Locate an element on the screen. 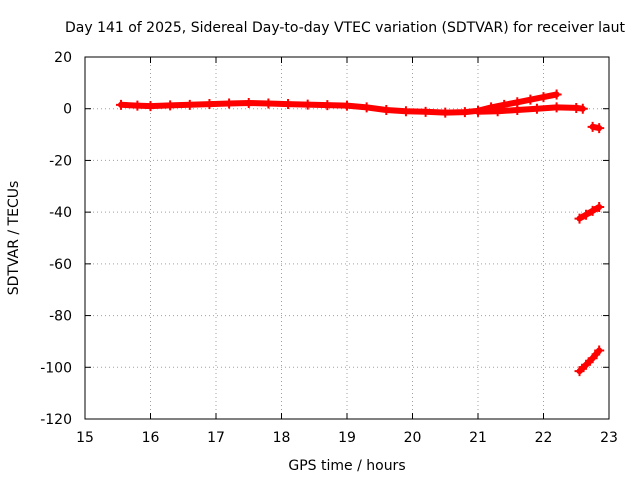  y-tick-label: 0 is located at coordinates (67, 110).